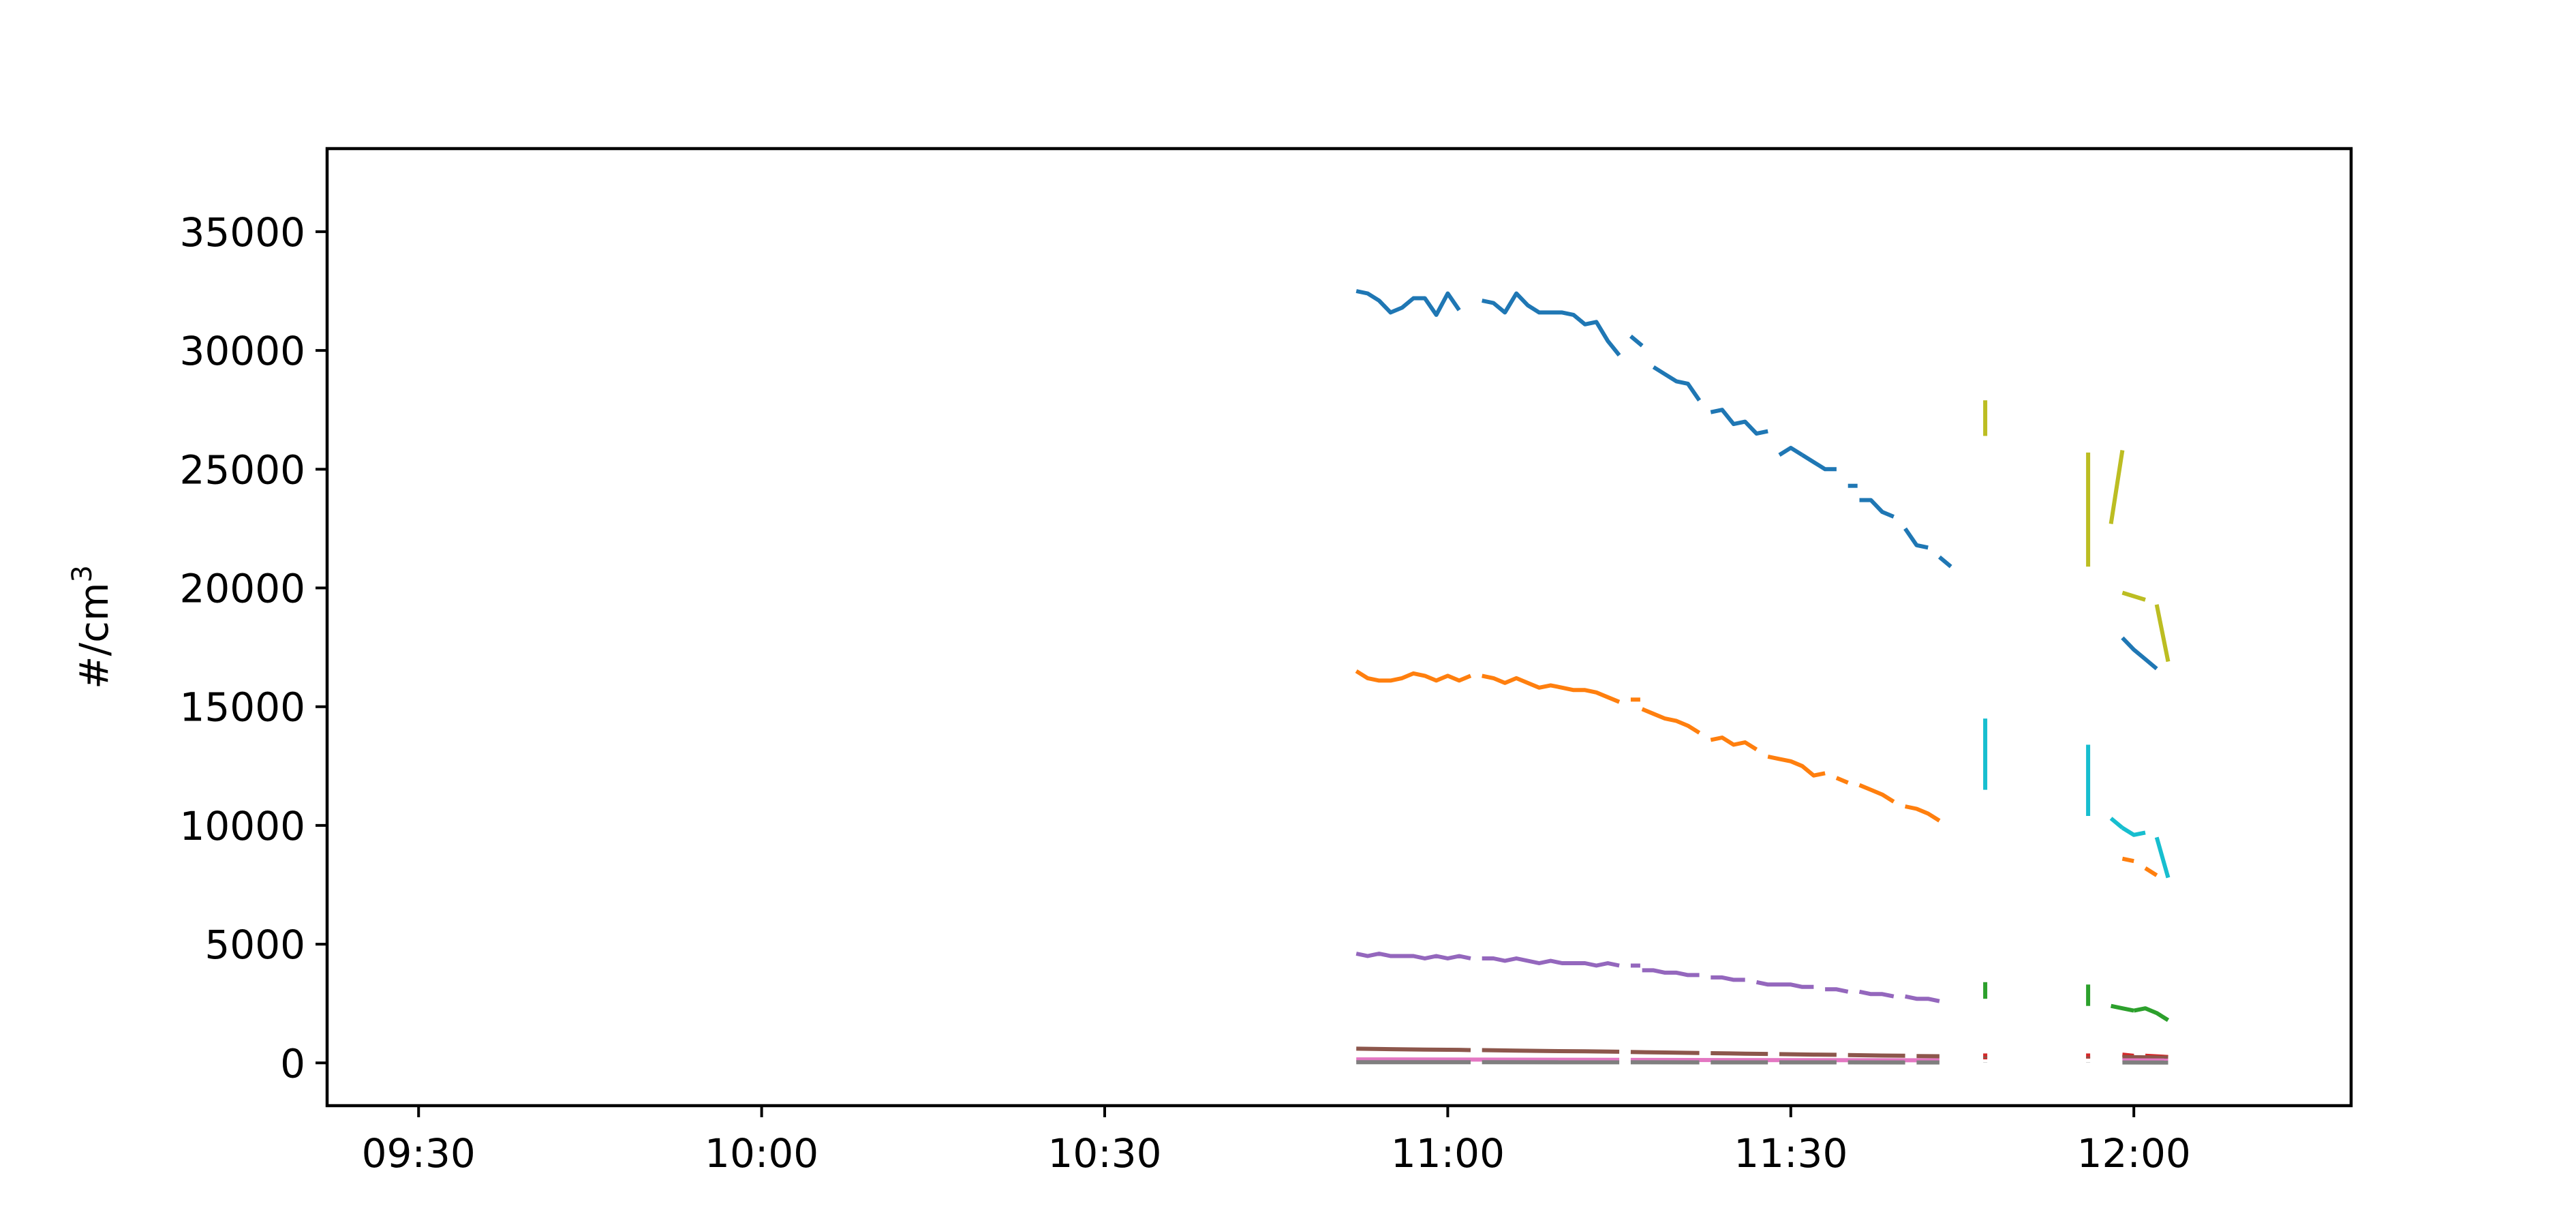  I want to click on y-tick-label: 25000, so click(242, 469).